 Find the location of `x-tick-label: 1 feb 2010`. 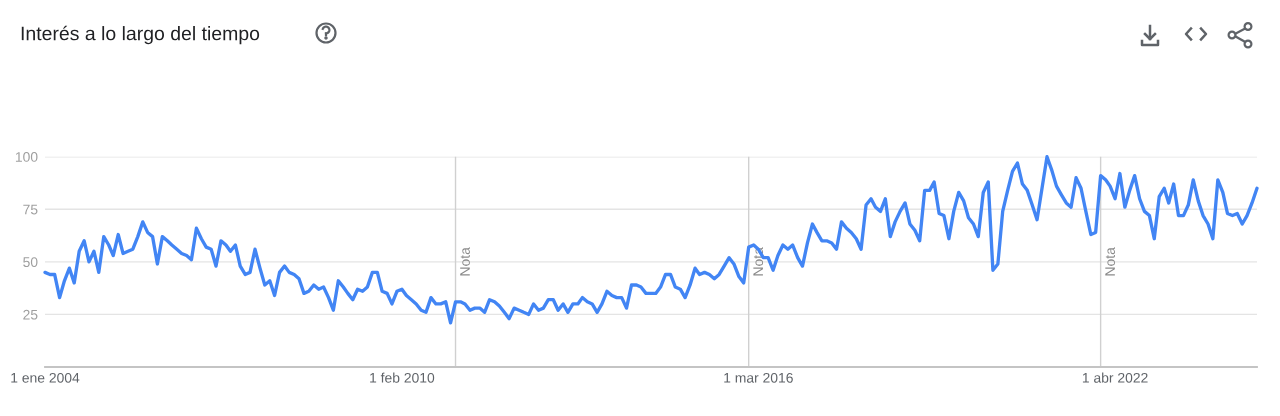

x-tick-label: 1 feb 2010 is located at coordinates (402, 377).